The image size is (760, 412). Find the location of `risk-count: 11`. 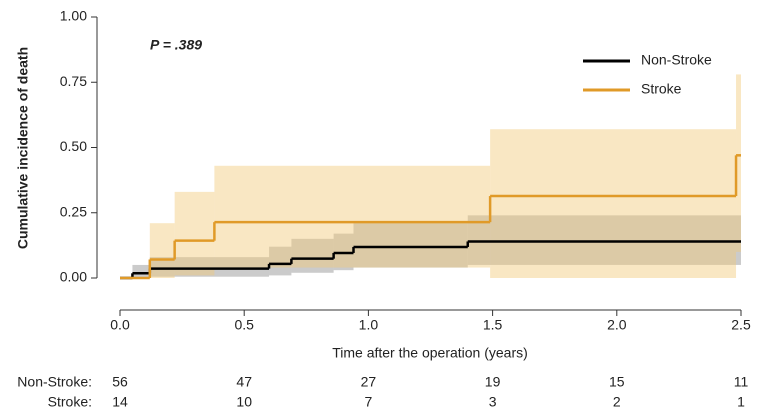

risk-count: 11 is located at coordinates (741, 382).